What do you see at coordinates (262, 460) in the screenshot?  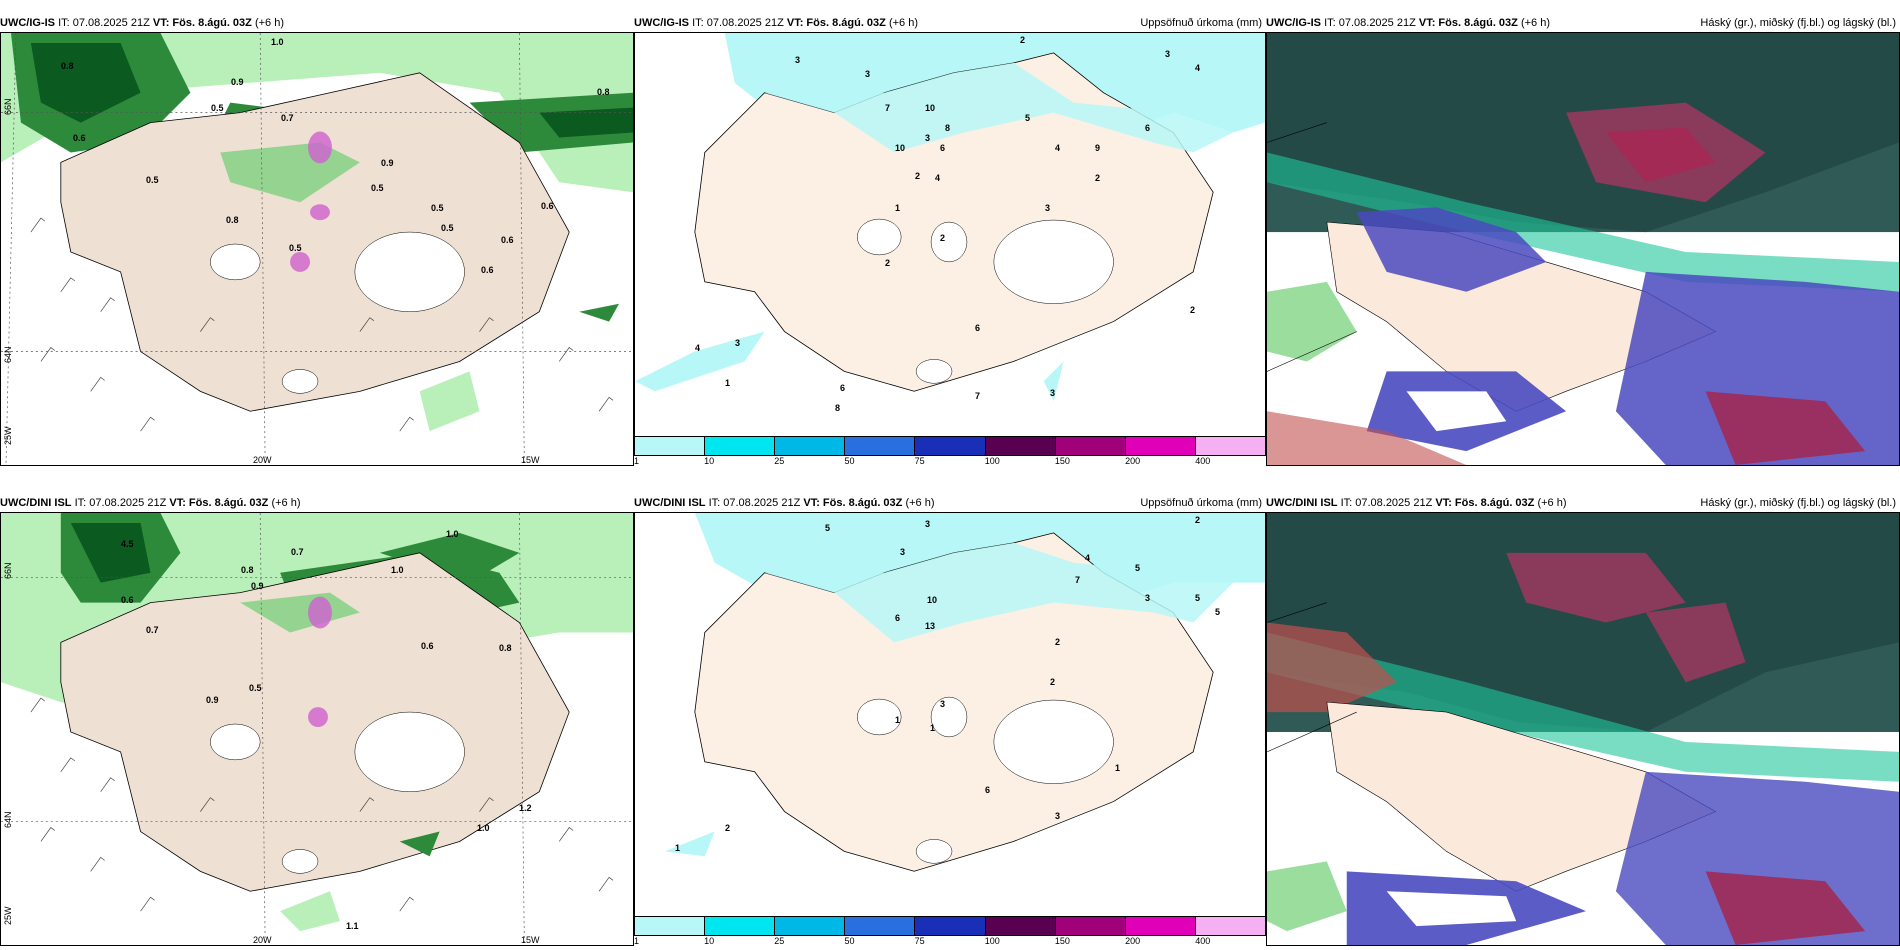 I see `lon-label-20w: 20W` at bounding box center [262, 460].